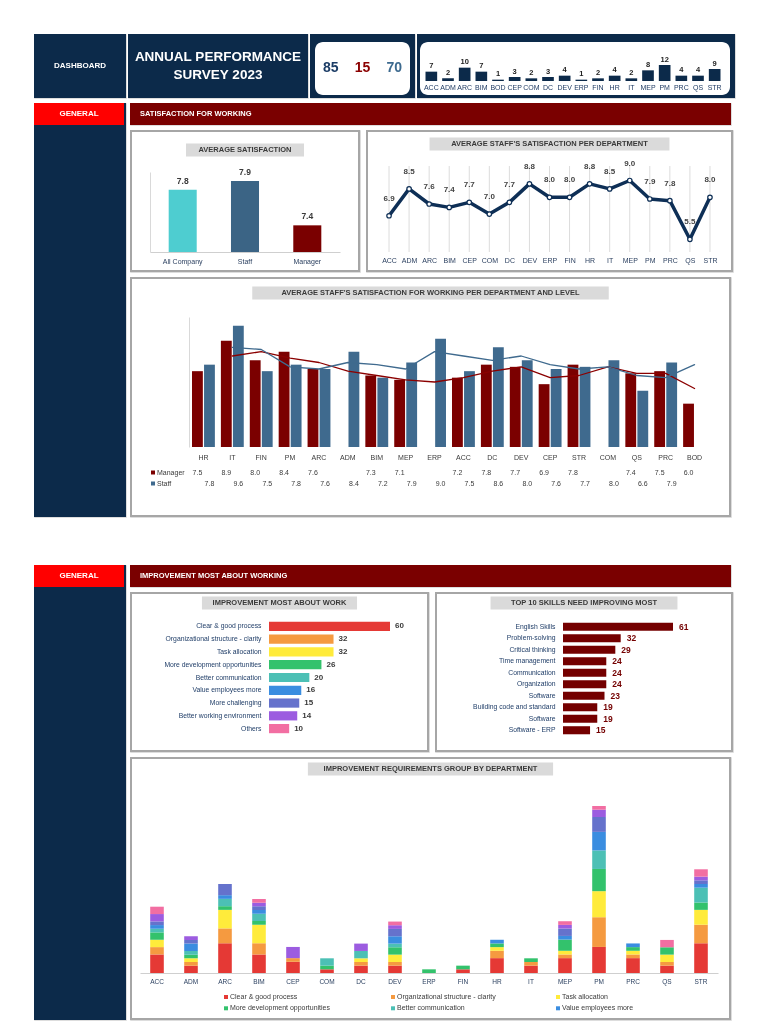 The image size is (768, 1024). What do you see at coordinates (80, 65) in the screenshot?
I see `text: DASHBOARD` at bounding box center [80, 65].